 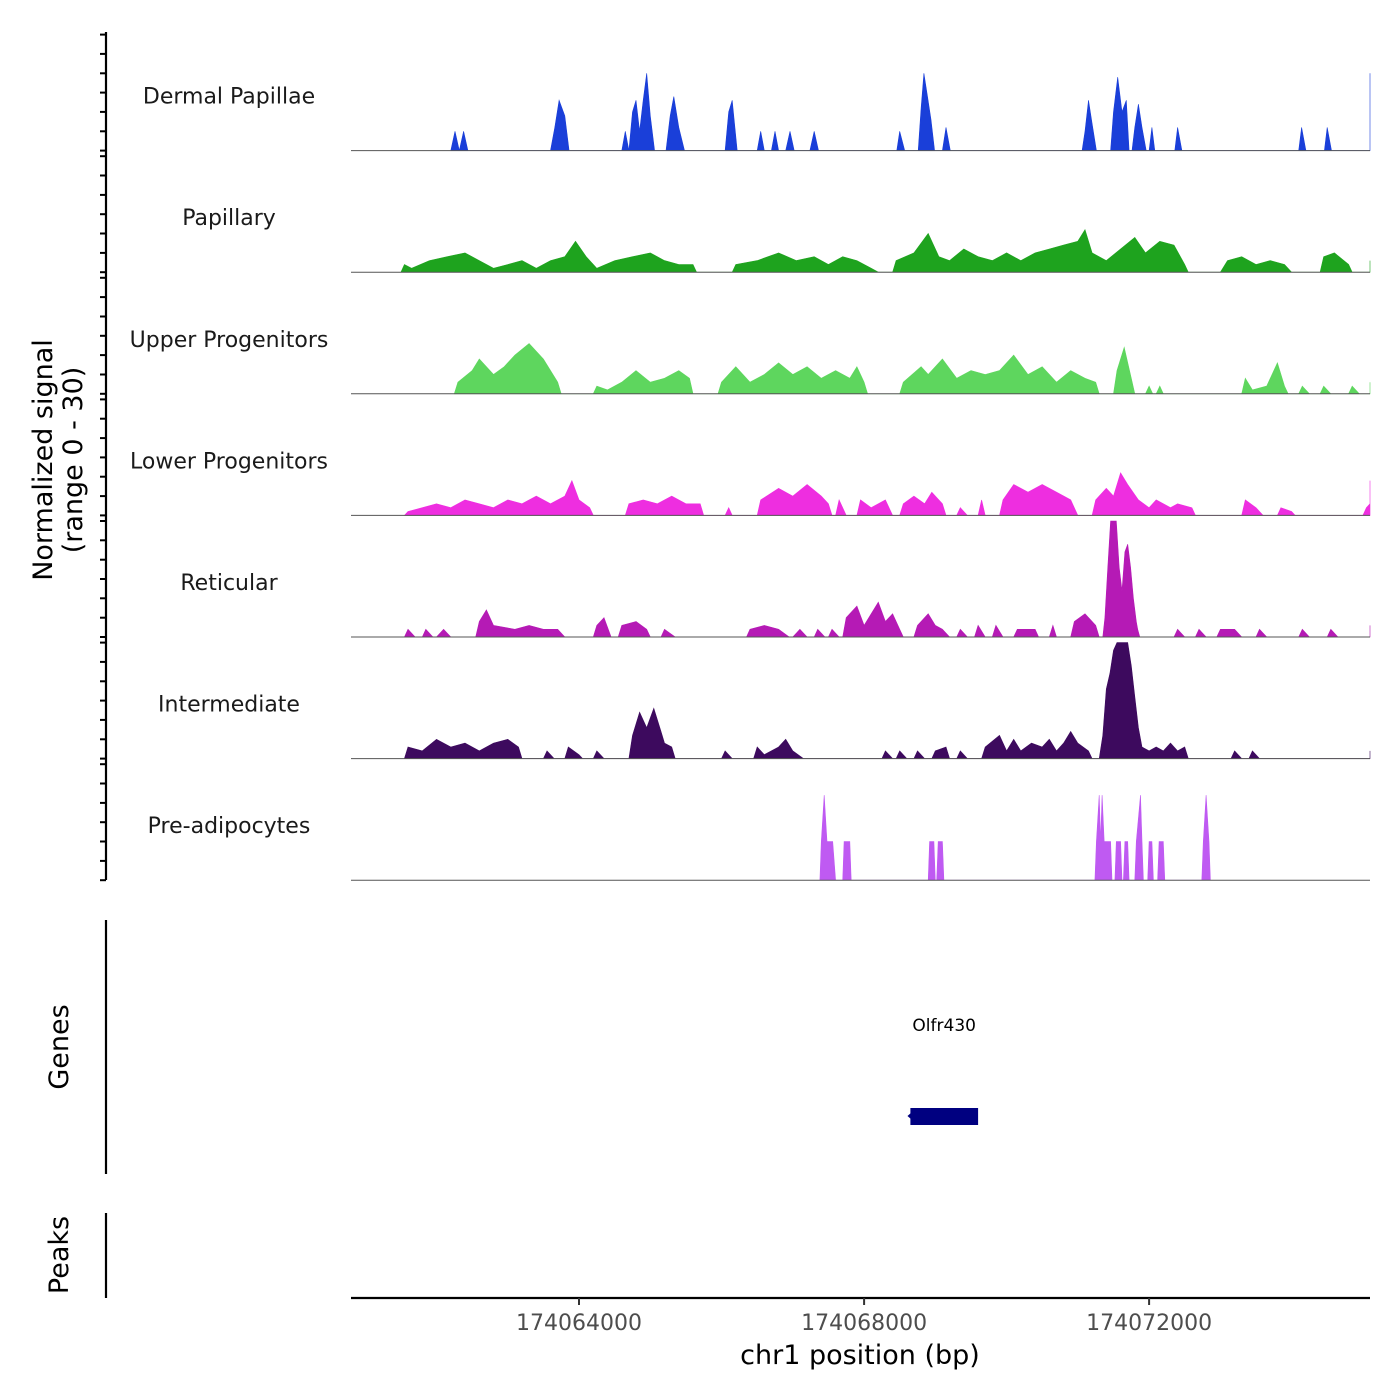 What do you see at coordinates (1149, 1323) in the screenshot?
I see `x-tick-label: 174072000` at bounding box center [1149, 1323].